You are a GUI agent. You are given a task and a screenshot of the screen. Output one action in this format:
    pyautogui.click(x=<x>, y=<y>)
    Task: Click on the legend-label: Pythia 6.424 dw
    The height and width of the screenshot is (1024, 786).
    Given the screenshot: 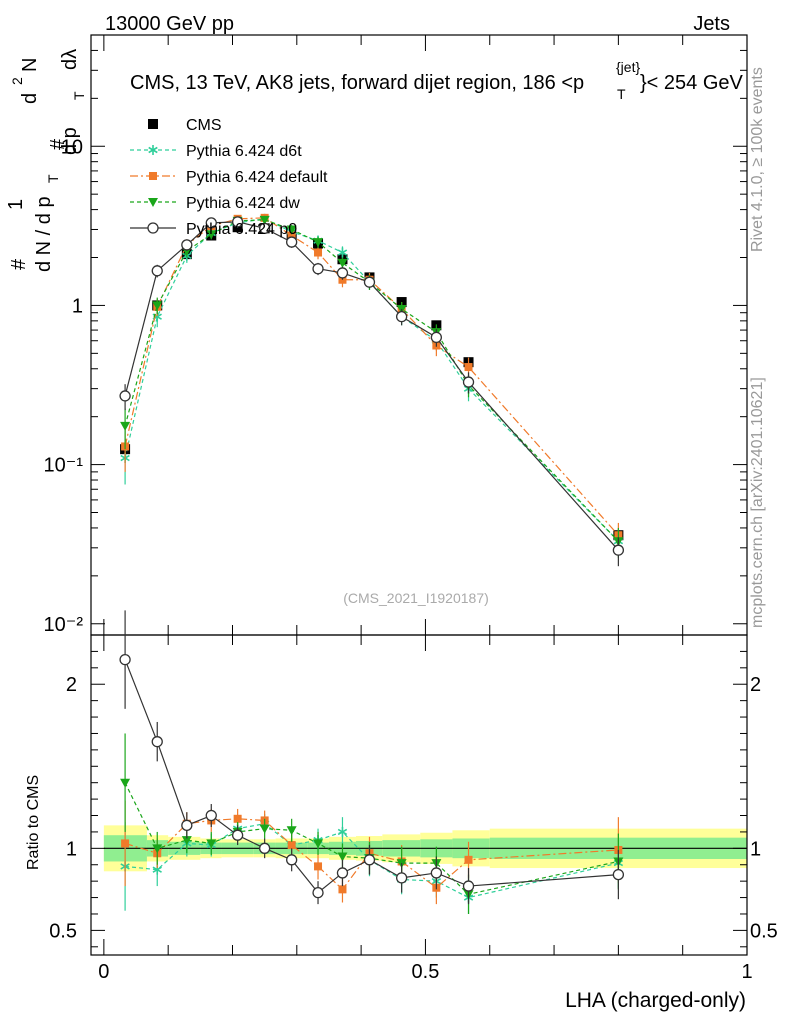 What is the action you would take?
    pyautogui.click(x=243, y=203)
    